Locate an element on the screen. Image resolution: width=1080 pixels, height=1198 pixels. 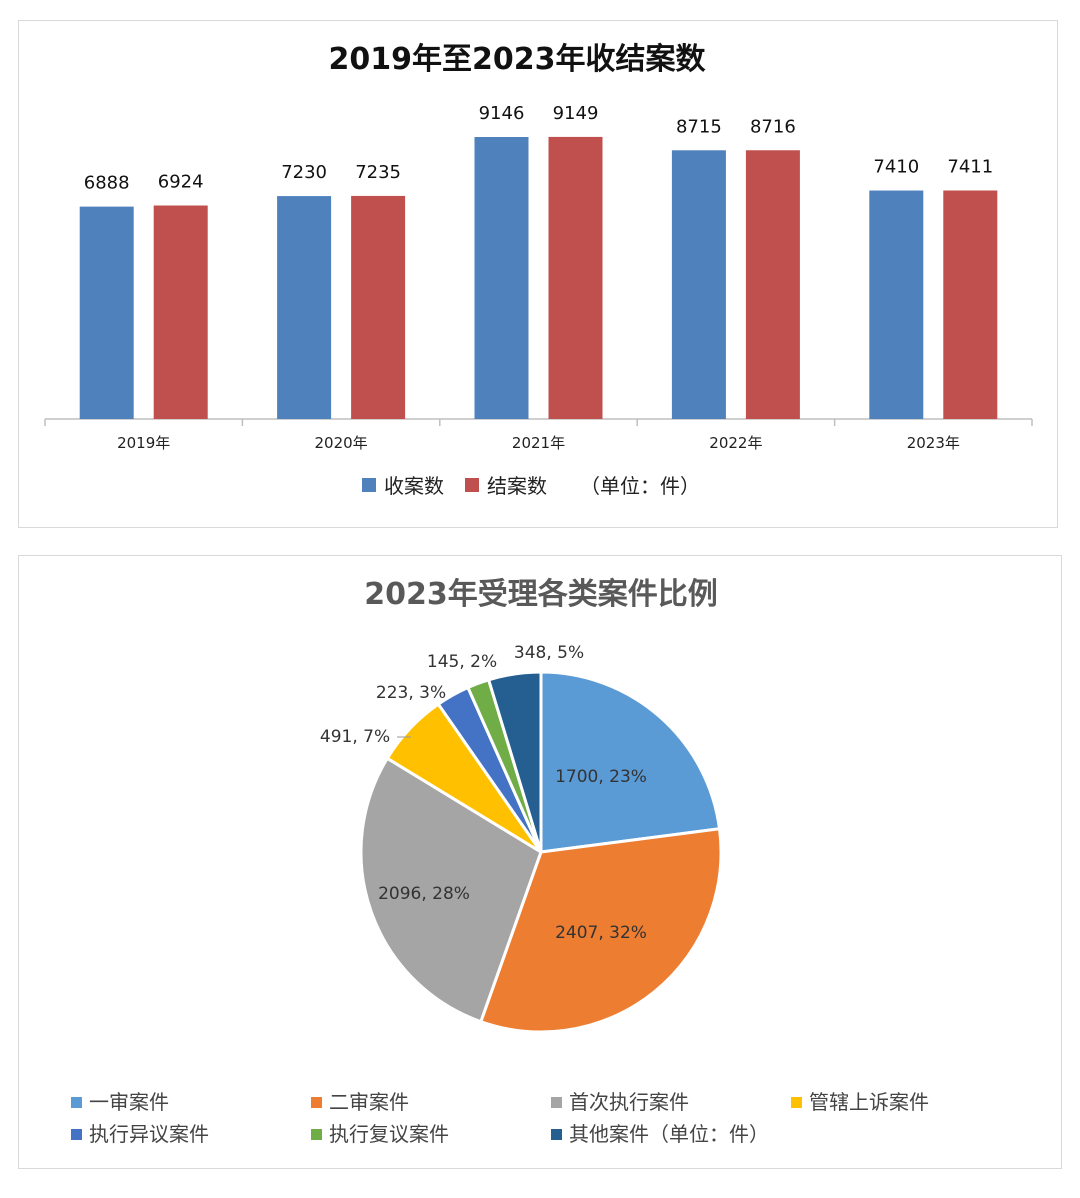
pie-data-label: 145, 2% is located at coordinates (462, 662).